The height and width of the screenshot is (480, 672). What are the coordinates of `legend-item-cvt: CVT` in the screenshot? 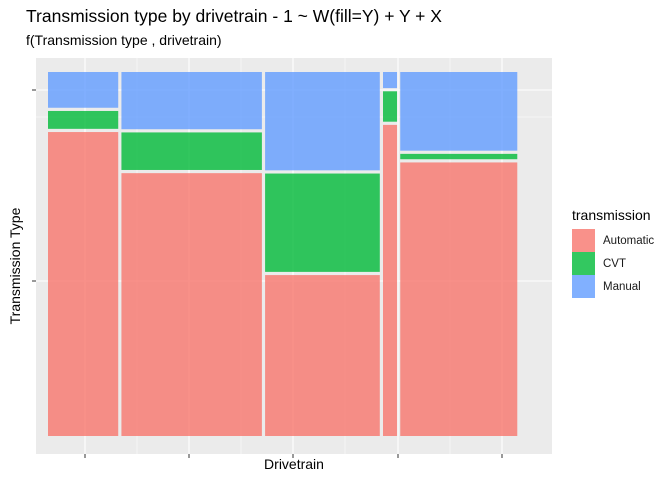 It's located at (613, 263).